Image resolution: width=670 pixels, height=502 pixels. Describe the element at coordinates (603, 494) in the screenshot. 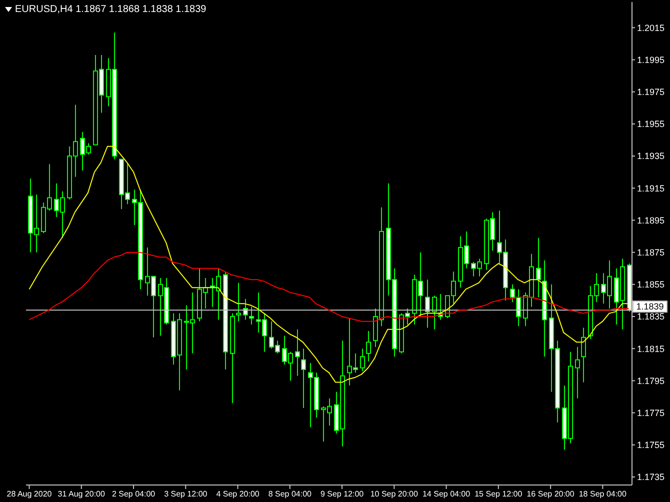

I see `x-tick-label: 18 Sep 04:00` at that location.